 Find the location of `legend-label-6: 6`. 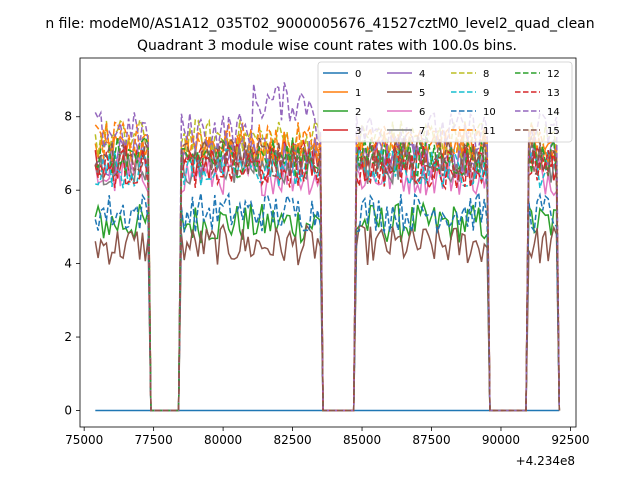

legend-label-6: 6 is located at coordinates (422, 112).